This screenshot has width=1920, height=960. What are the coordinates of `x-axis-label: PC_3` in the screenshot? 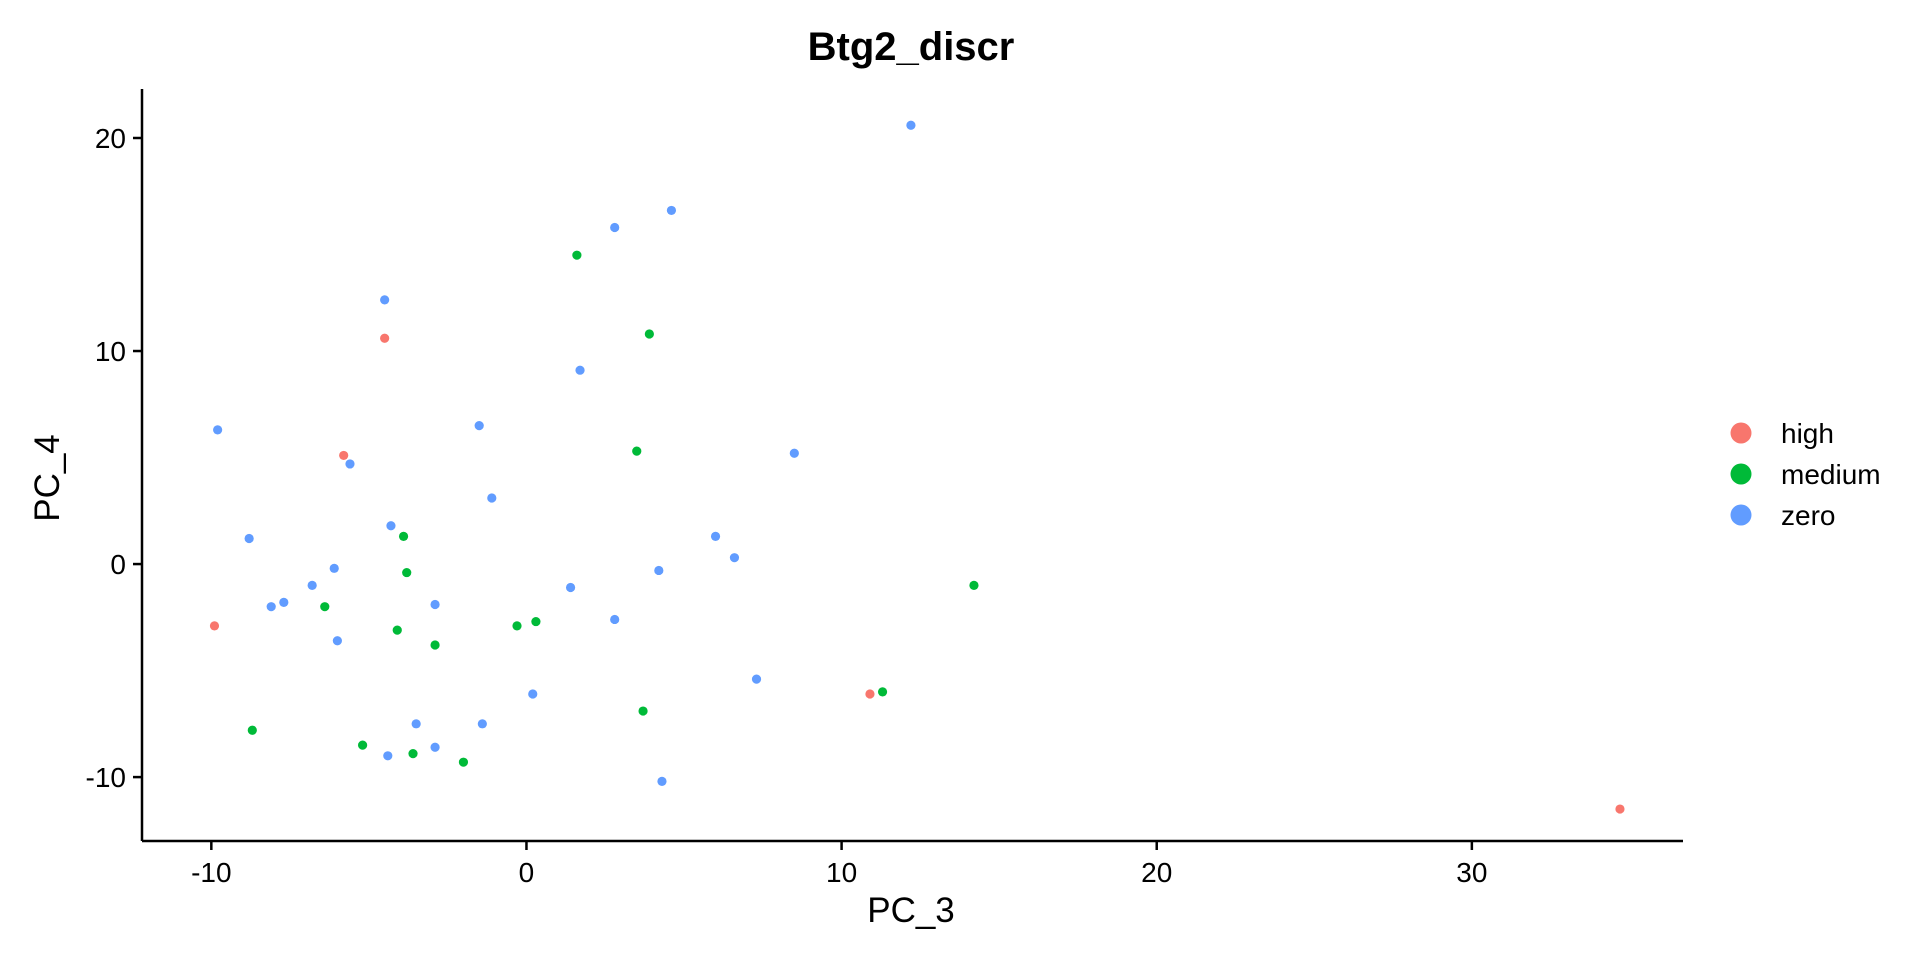 It's located at (911, 910).